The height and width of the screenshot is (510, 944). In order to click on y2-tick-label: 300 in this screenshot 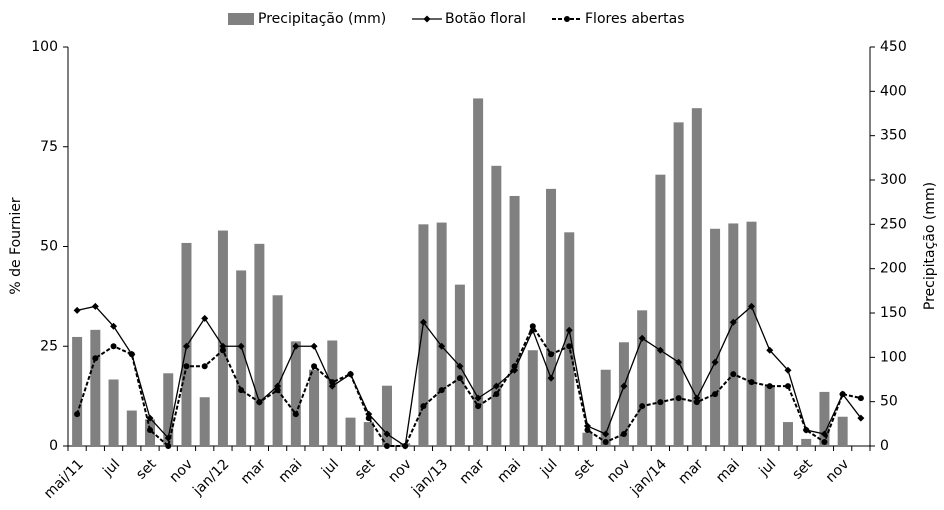, I will do `click(893, 180)`.